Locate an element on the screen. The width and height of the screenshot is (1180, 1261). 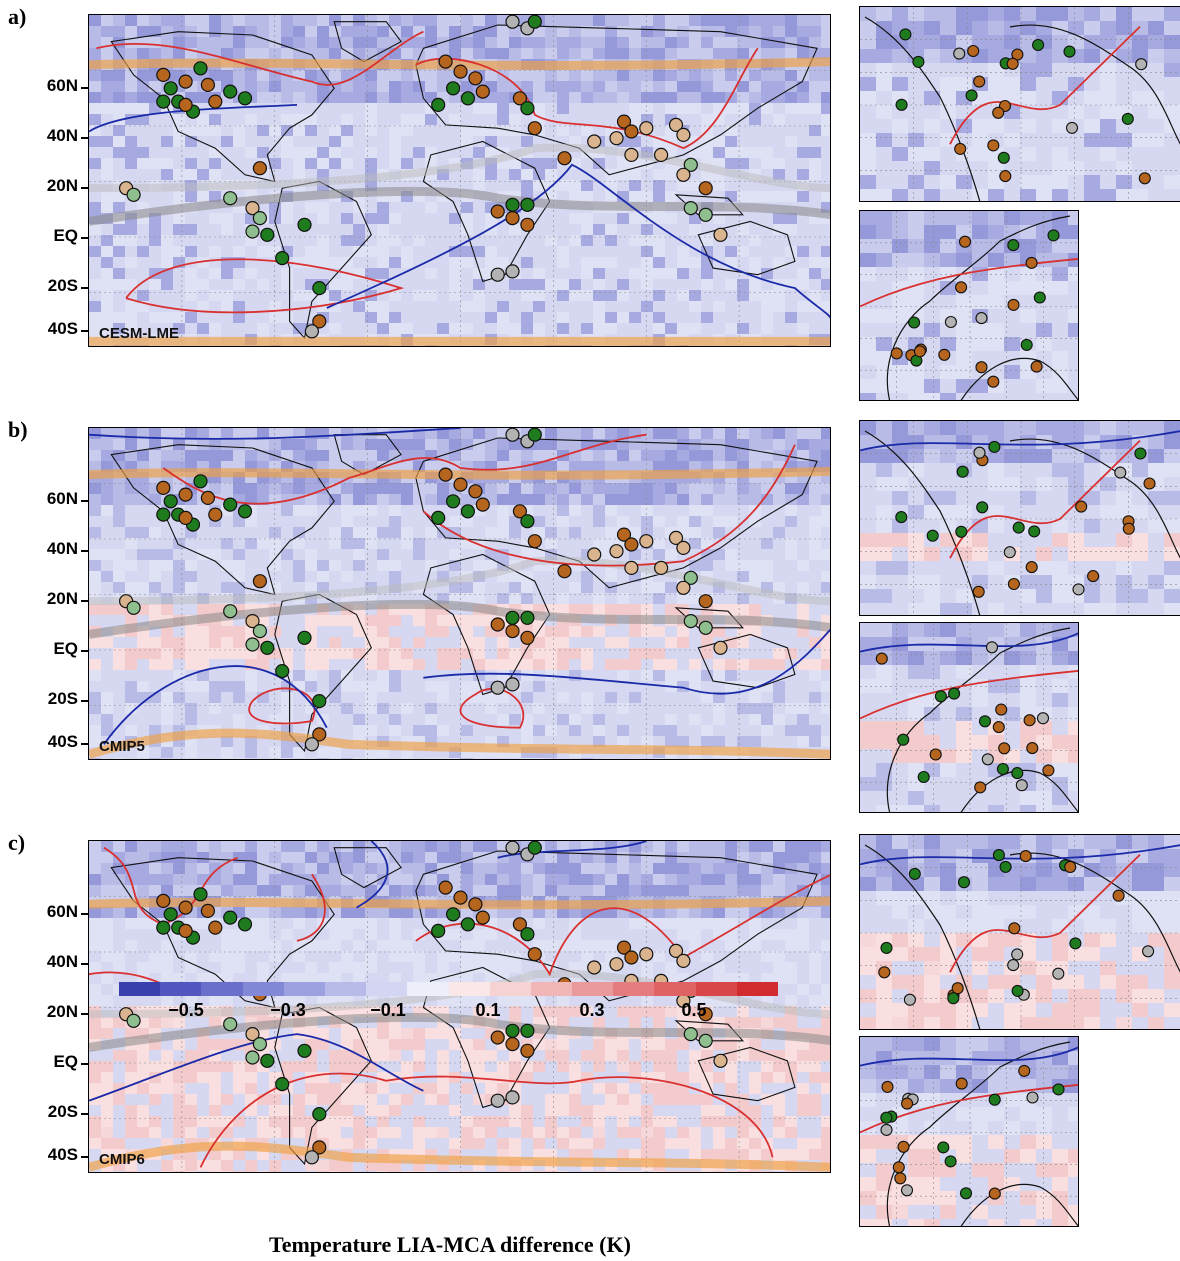
latitude-label: 40S is located at coordinates (62, 329).